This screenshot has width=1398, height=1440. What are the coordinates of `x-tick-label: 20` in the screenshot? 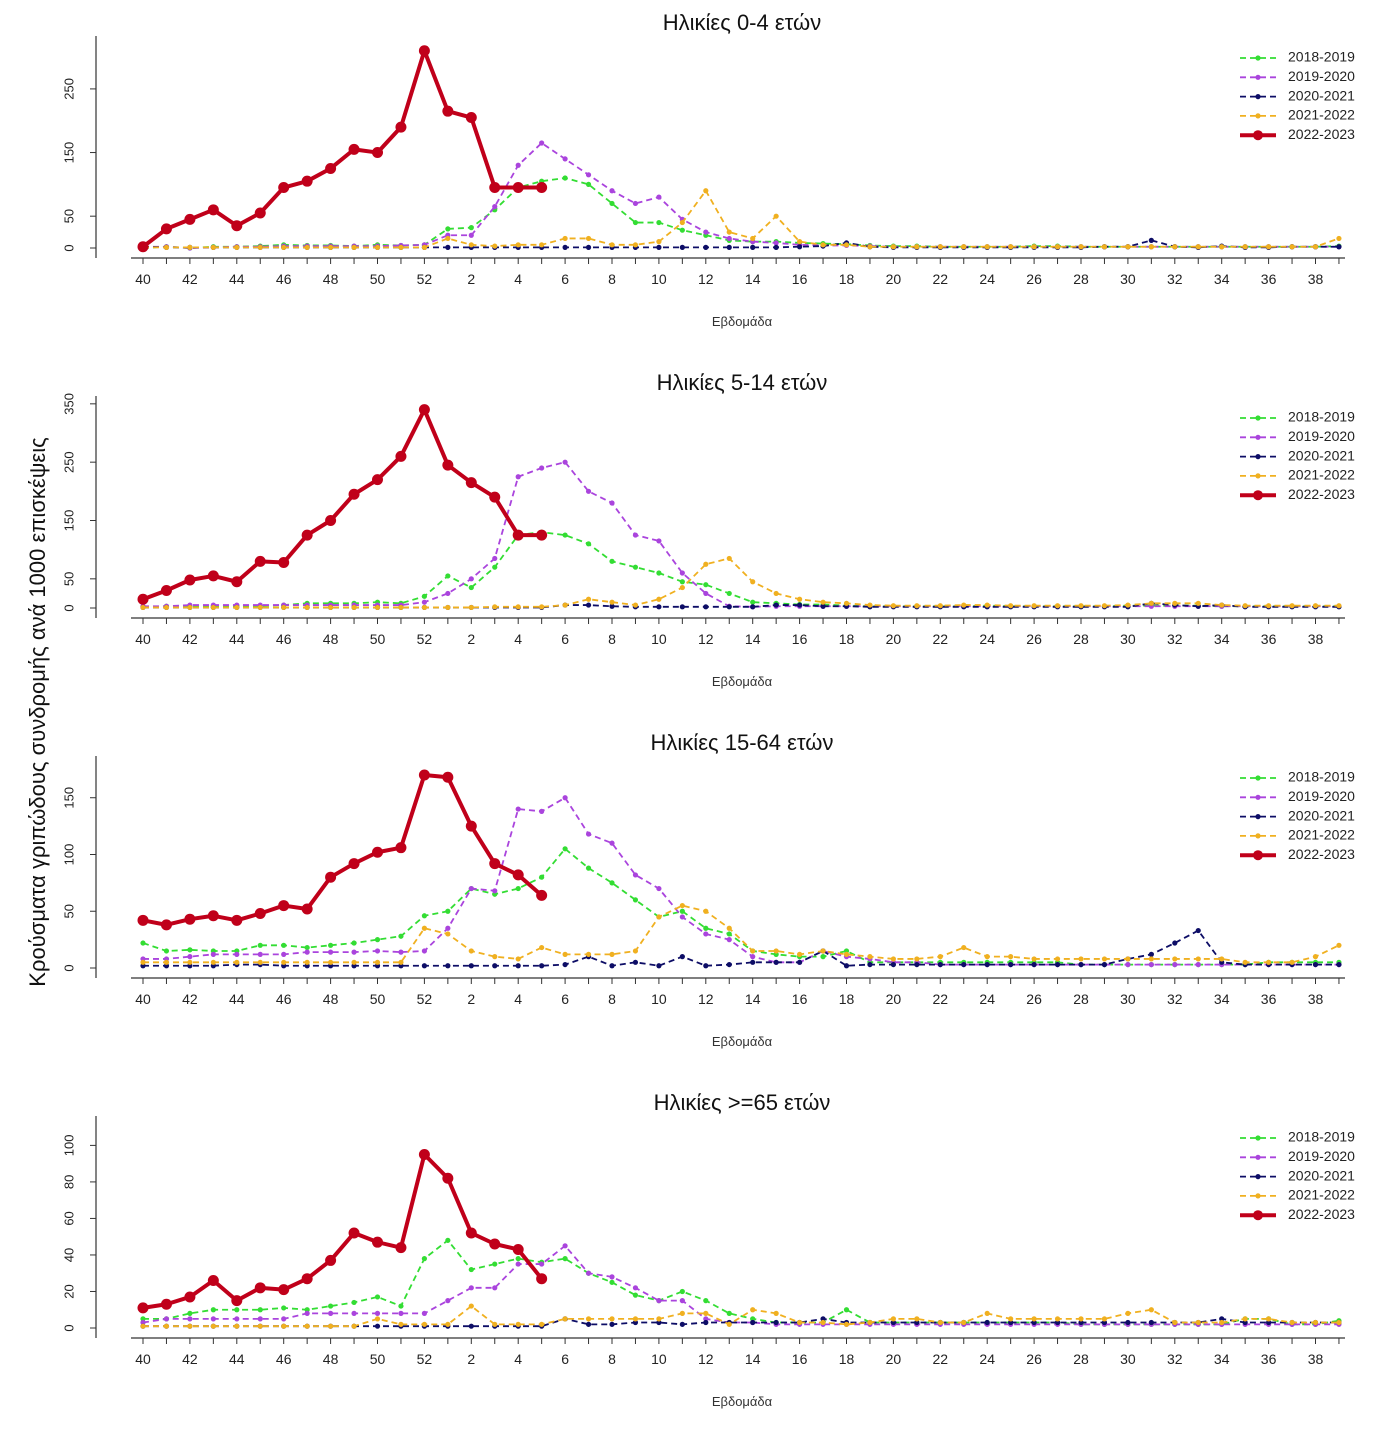 It's located at (894, 279).